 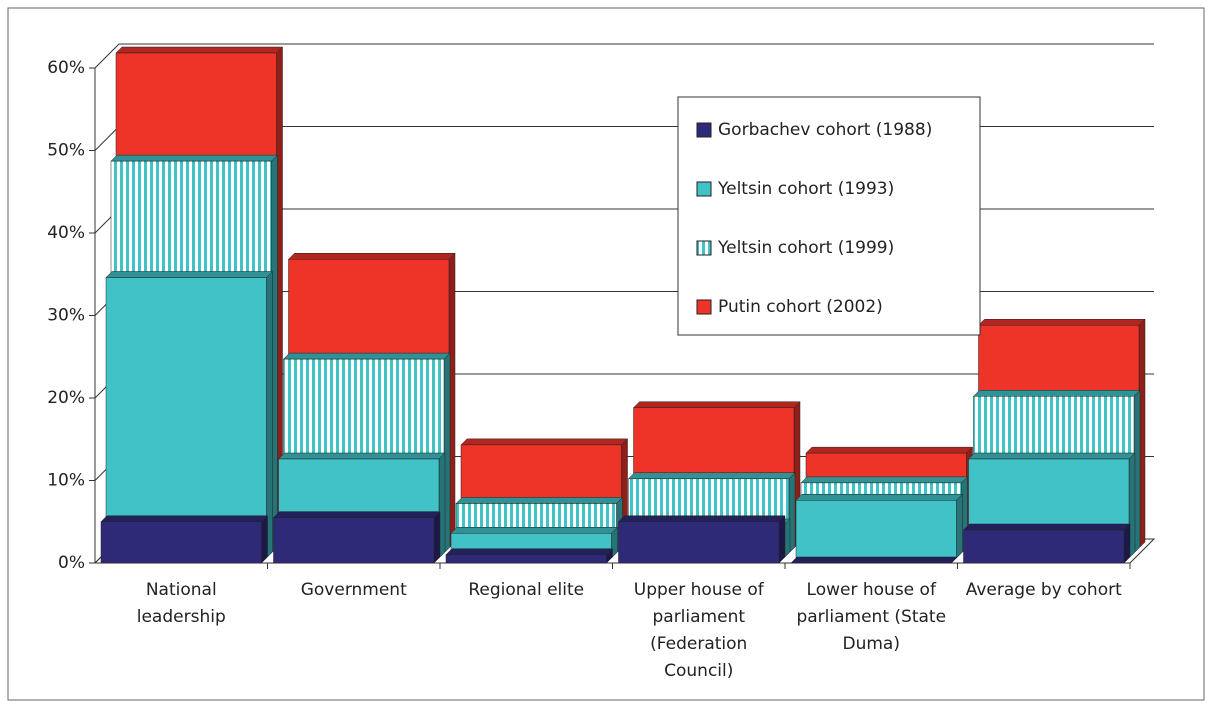 What do you see at coordinates (829, 216) in the screenshot?
I see `legend-box` at bounding box center [829, 216].